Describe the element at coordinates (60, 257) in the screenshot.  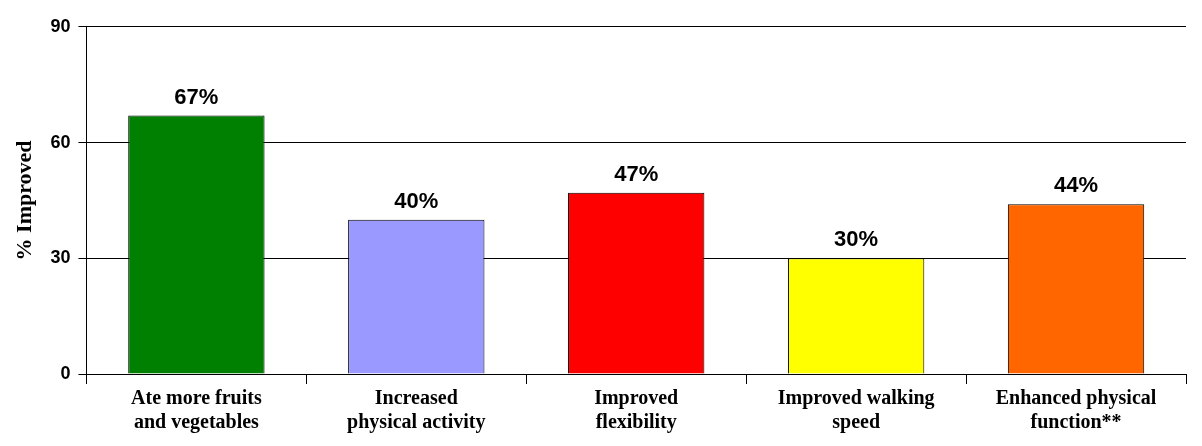
I see `y-tick-label: 30` at that location.